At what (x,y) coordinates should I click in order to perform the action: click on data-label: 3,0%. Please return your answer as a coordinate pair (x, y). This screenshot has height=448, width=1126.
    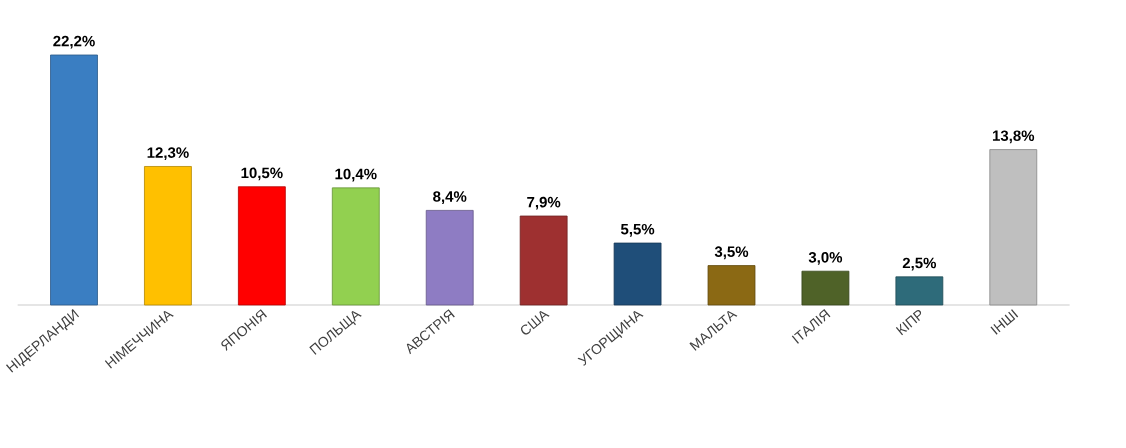
    Looking at the image, I should click on (825, 258).